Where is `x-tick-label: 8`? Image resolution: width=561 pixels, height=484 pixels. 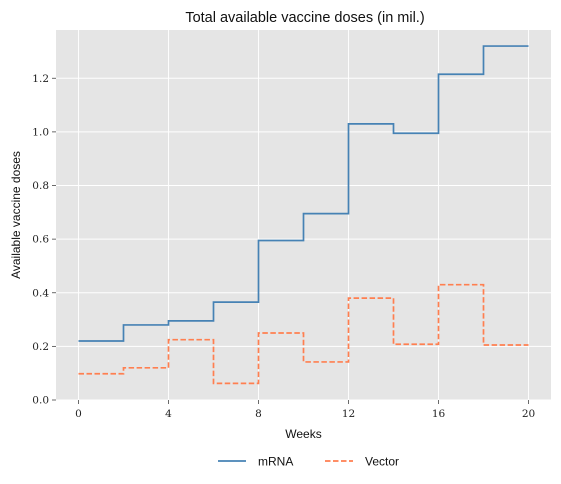
x-tick-label: 8 is located at coordinates (258, 414).